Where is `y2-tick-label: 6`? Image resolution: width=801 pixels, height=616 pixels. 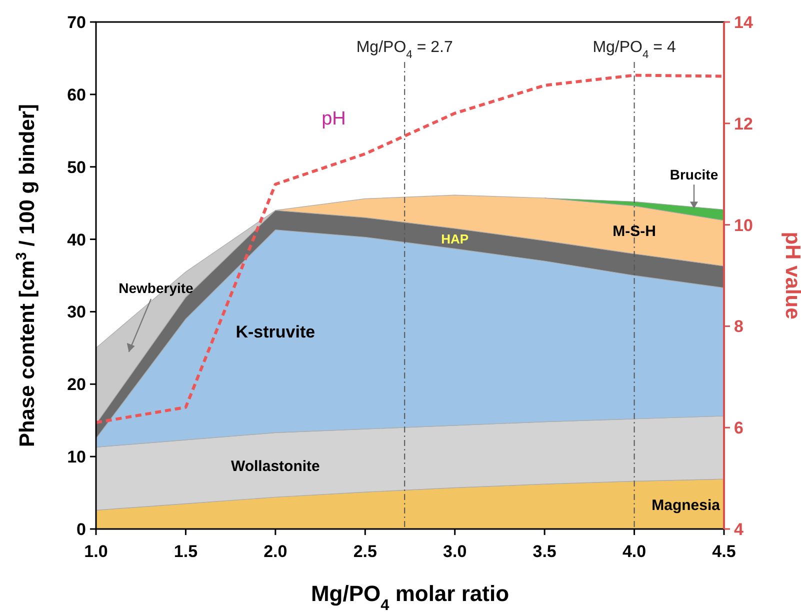
y2-tick-label: 6 is located at coordinates (739, 428).